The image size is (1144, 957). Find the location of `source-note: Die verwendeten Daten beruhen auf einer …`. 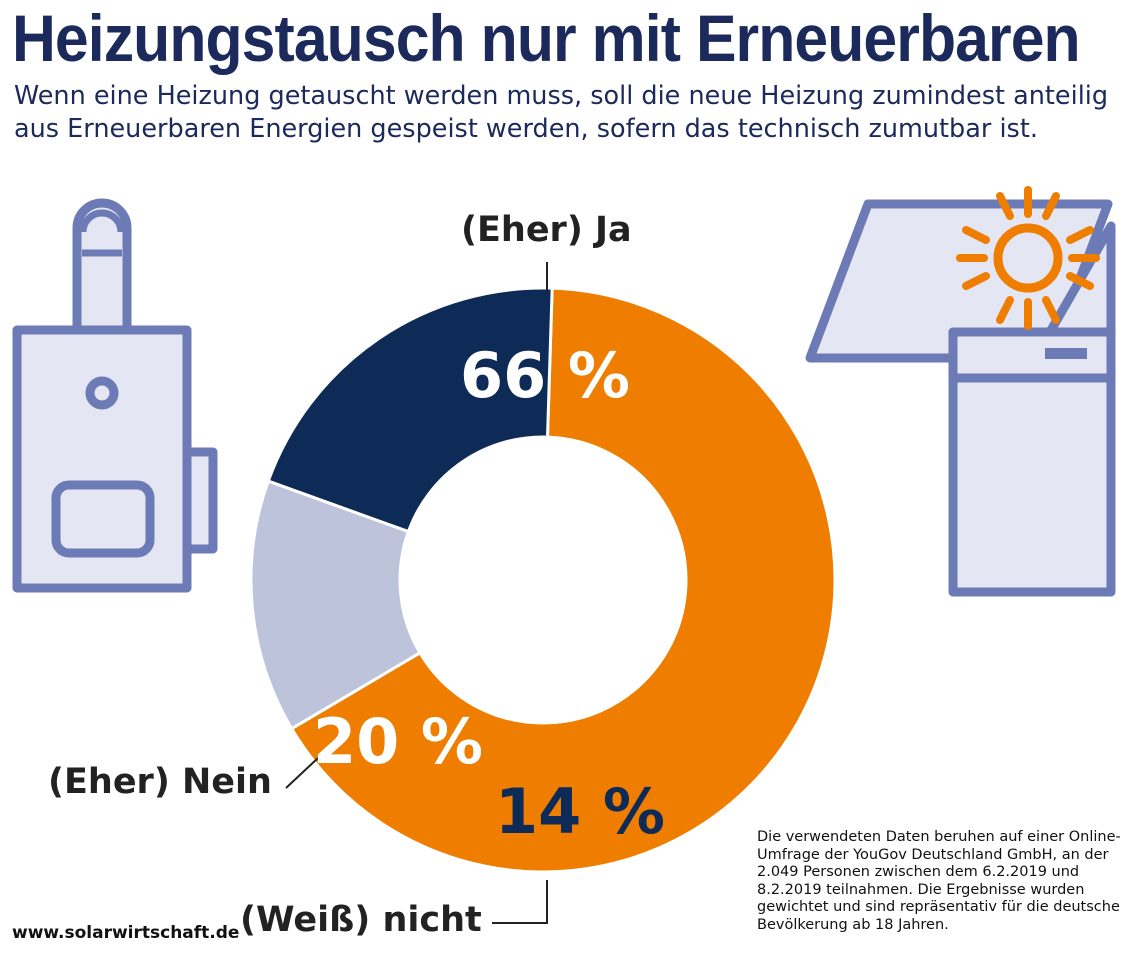

source-note: Die verwendeten Daten beruhen auf einer … is located at coordinates (939, 881).